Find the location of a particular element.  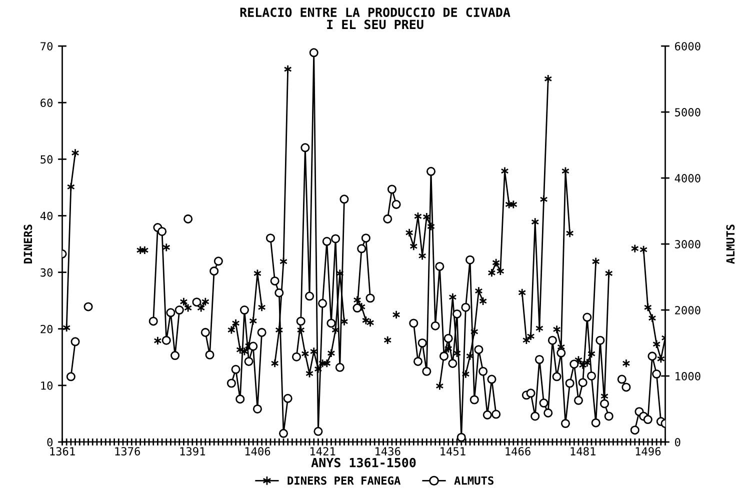

x-tick-label: 1391 is located at coordinates (193, 451).